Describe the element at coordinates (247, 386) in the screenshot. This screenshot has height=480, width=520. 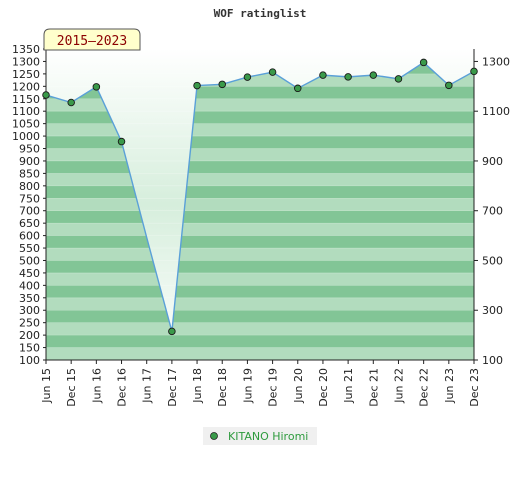
I see `x-tick-label: Jun 19` at that location.